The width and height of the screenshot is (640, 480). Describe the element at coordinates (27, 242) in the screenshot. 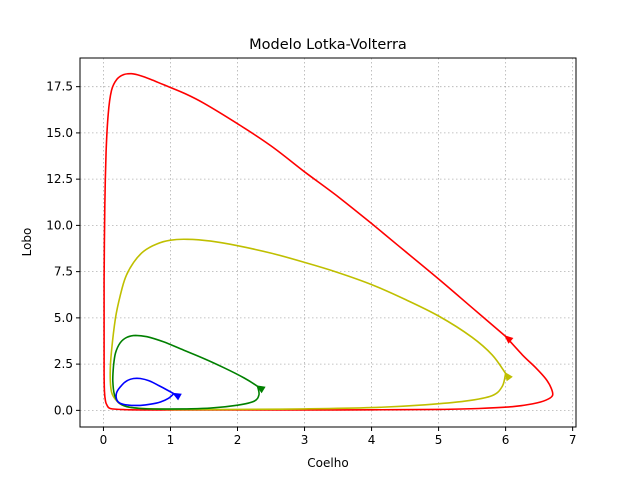

I see `y-axis-label: Lobo` at that location.